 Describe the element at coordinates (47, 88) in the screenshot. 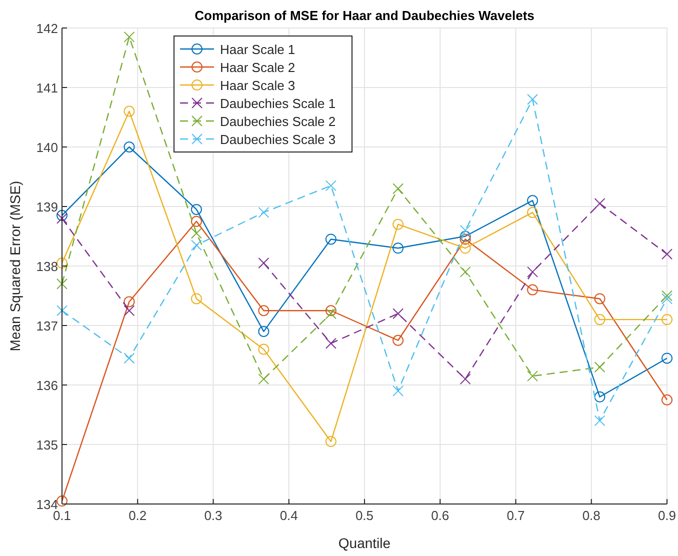

I see `y-tick-label: 141` at that location.